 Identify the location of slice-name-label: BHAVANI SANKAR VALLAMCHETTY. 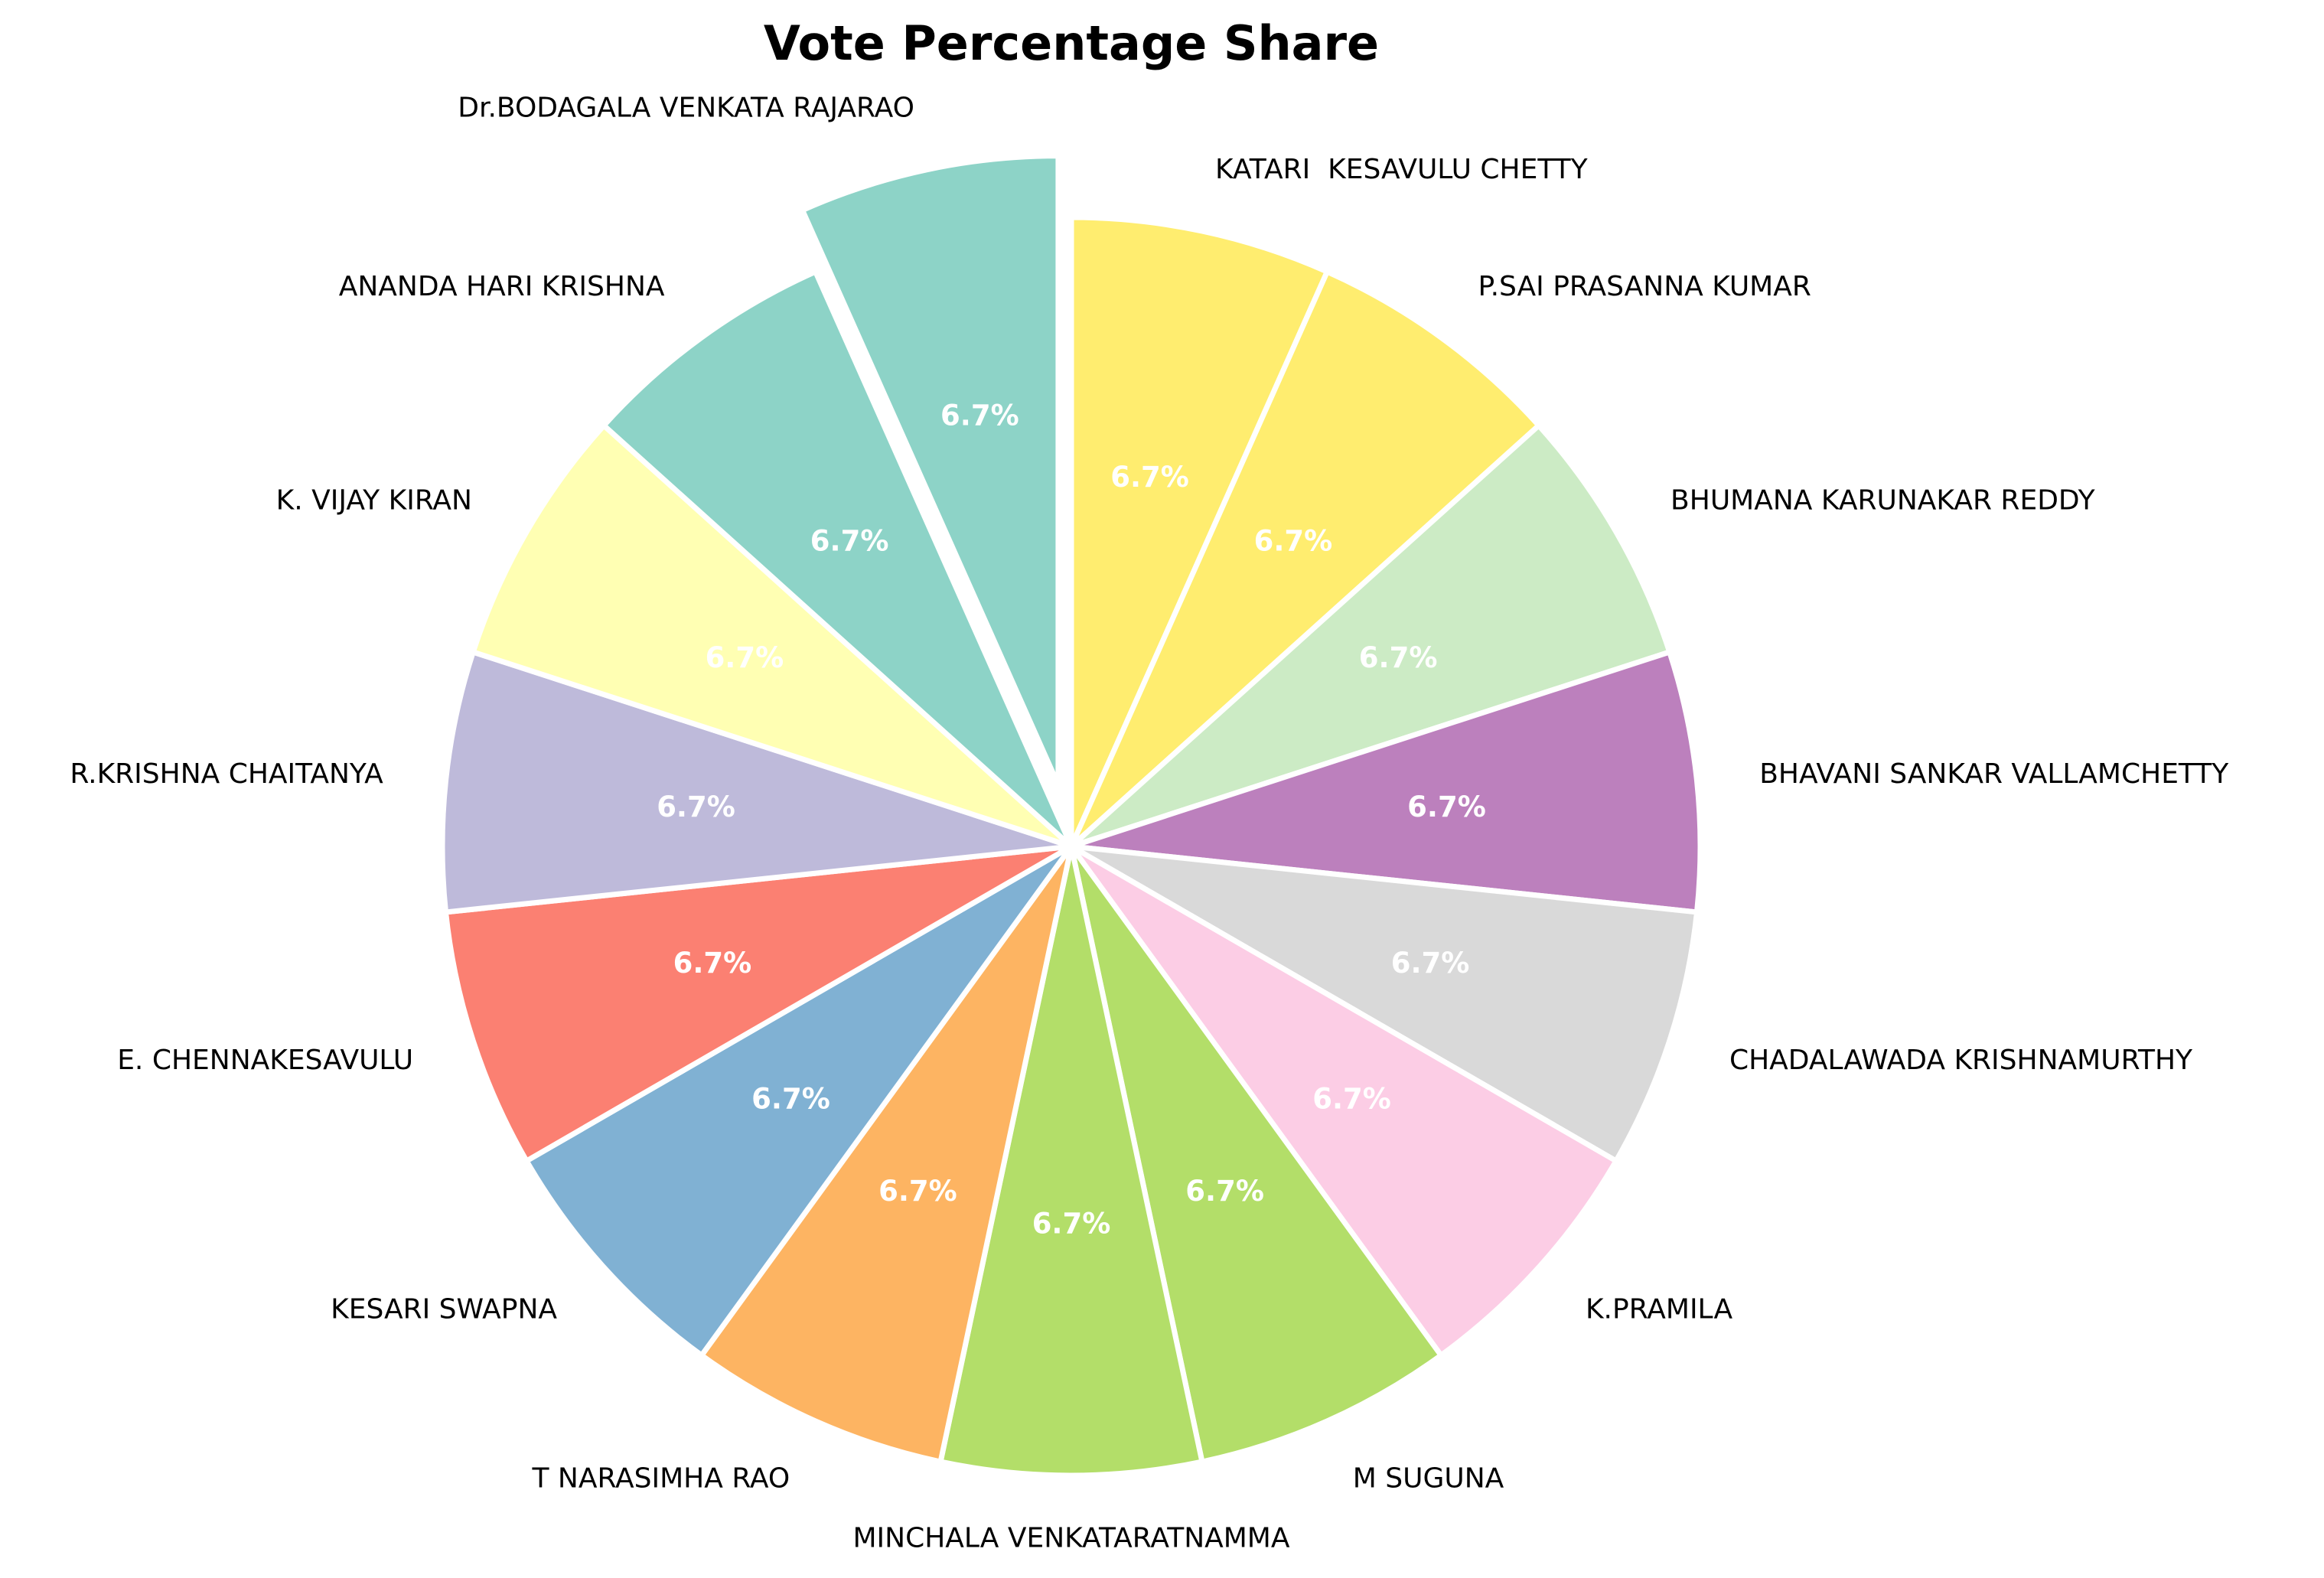
(1994, 774).